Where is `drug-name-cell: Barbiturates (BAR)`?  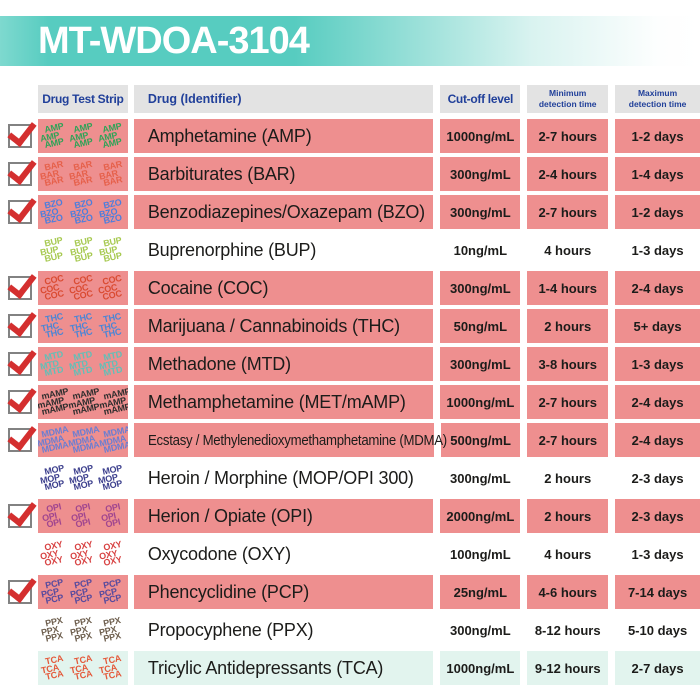 drug-name-cell: Barbiturates (BAR) is located at coordinates (283, 174).